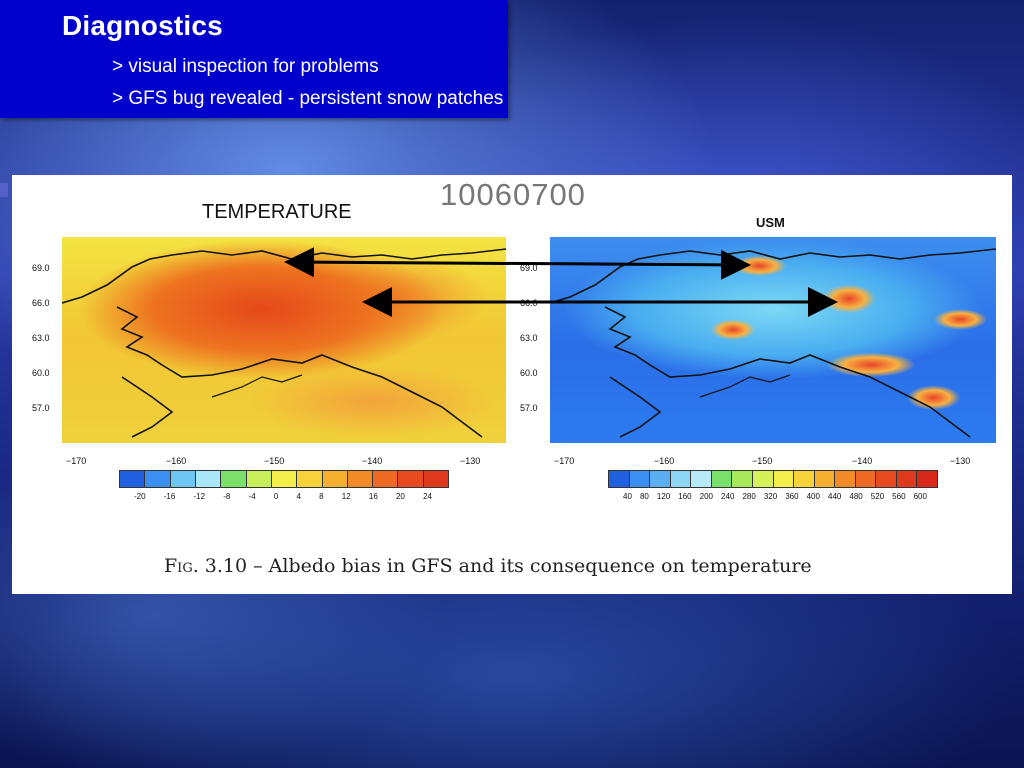 The height and width of the screenshot is (768, 1024). I want to click on temperature-map-title: TEMPERATURE, so click(277, 212).